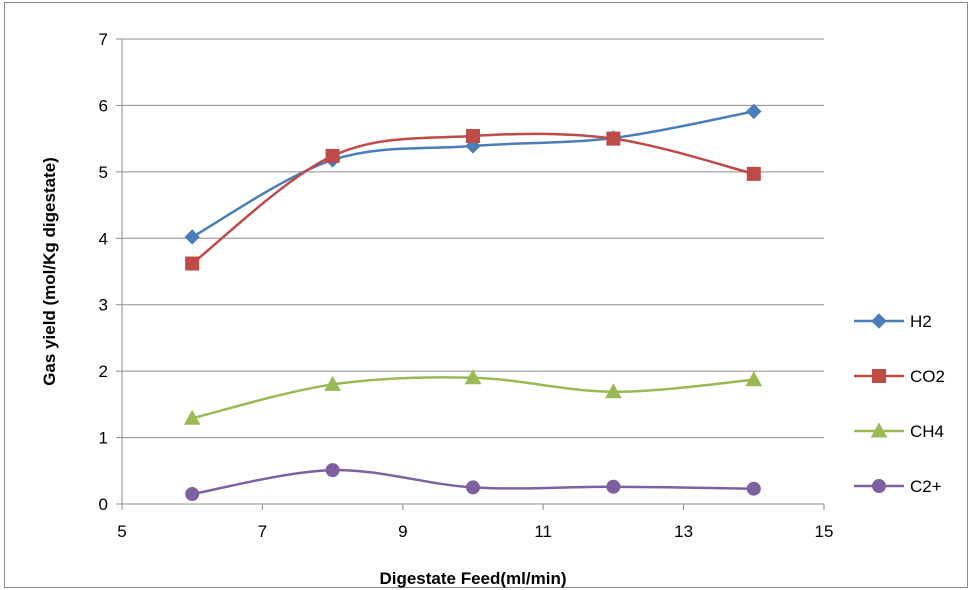 This screenshot has width=971, height=590. Describe the element at coordinates (103, 238) in the screenshot. I see `y-tick-label: 4` at that location.